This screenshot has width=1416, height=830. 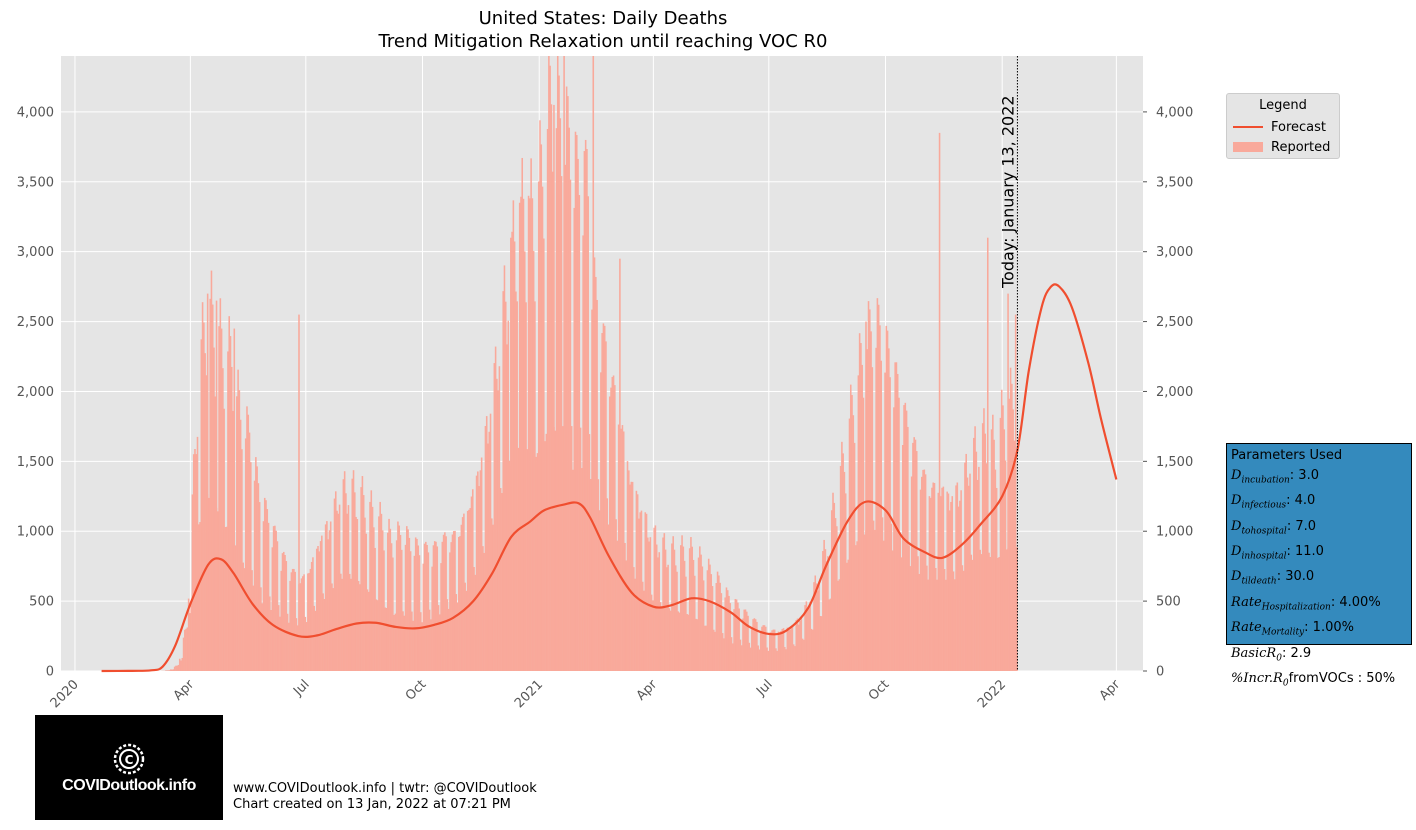 What do you see at coordinates (1287, 455) in the screenshot?
I see `parameters-title: Parameters Used` at bounding box center [1287, 455].